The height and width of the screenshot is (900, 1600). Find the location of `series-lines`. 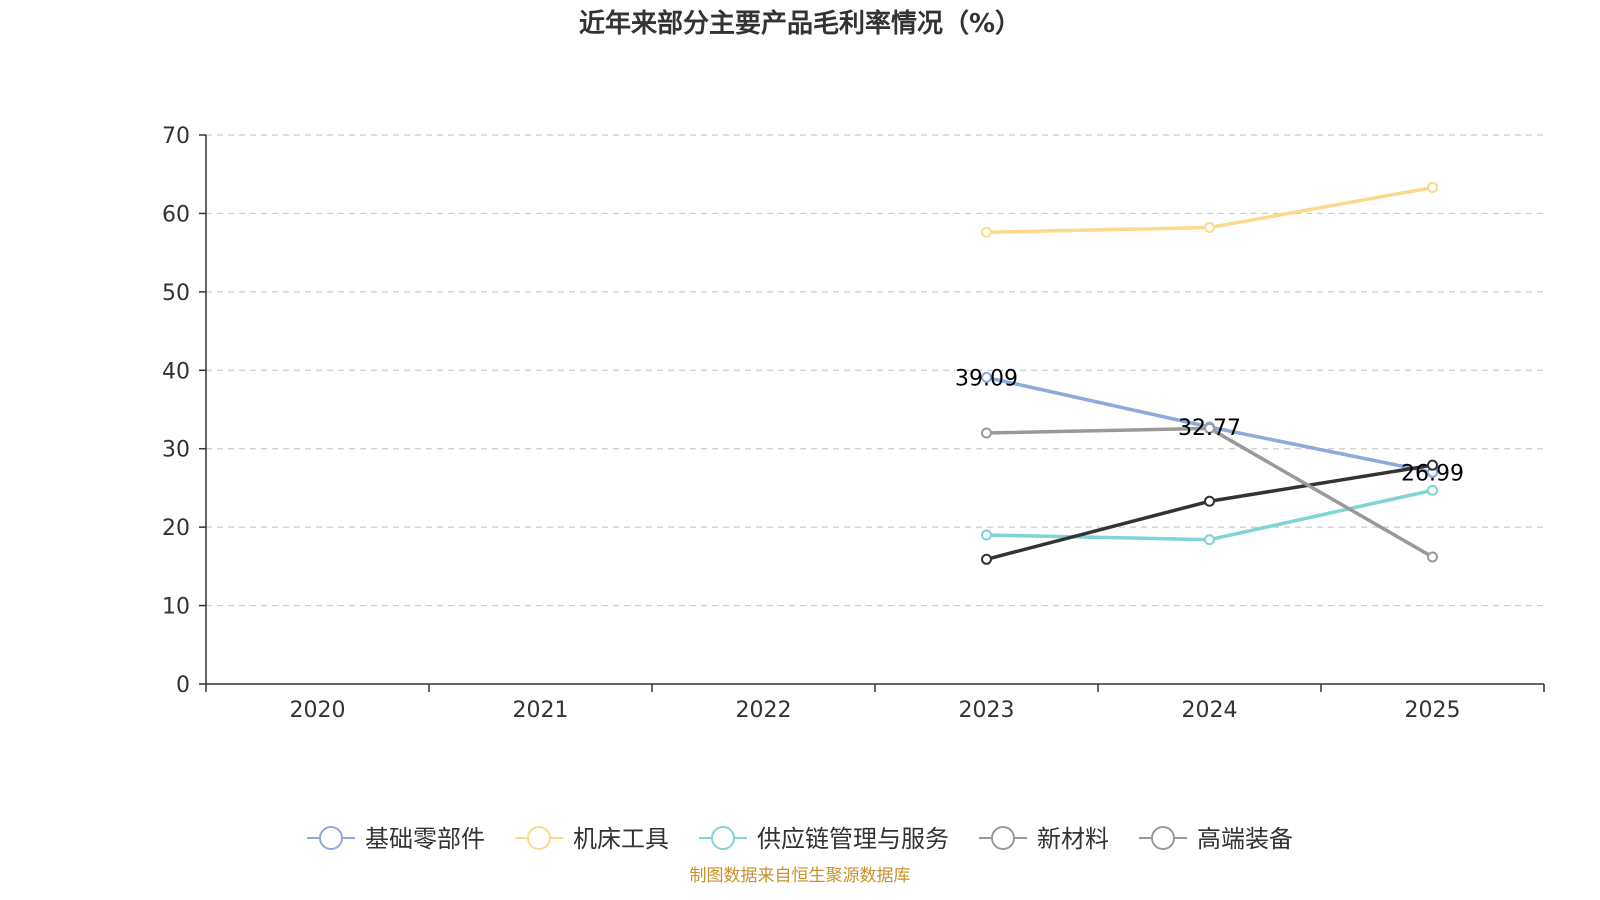

series-lines is located at coordinates (1209, 373).